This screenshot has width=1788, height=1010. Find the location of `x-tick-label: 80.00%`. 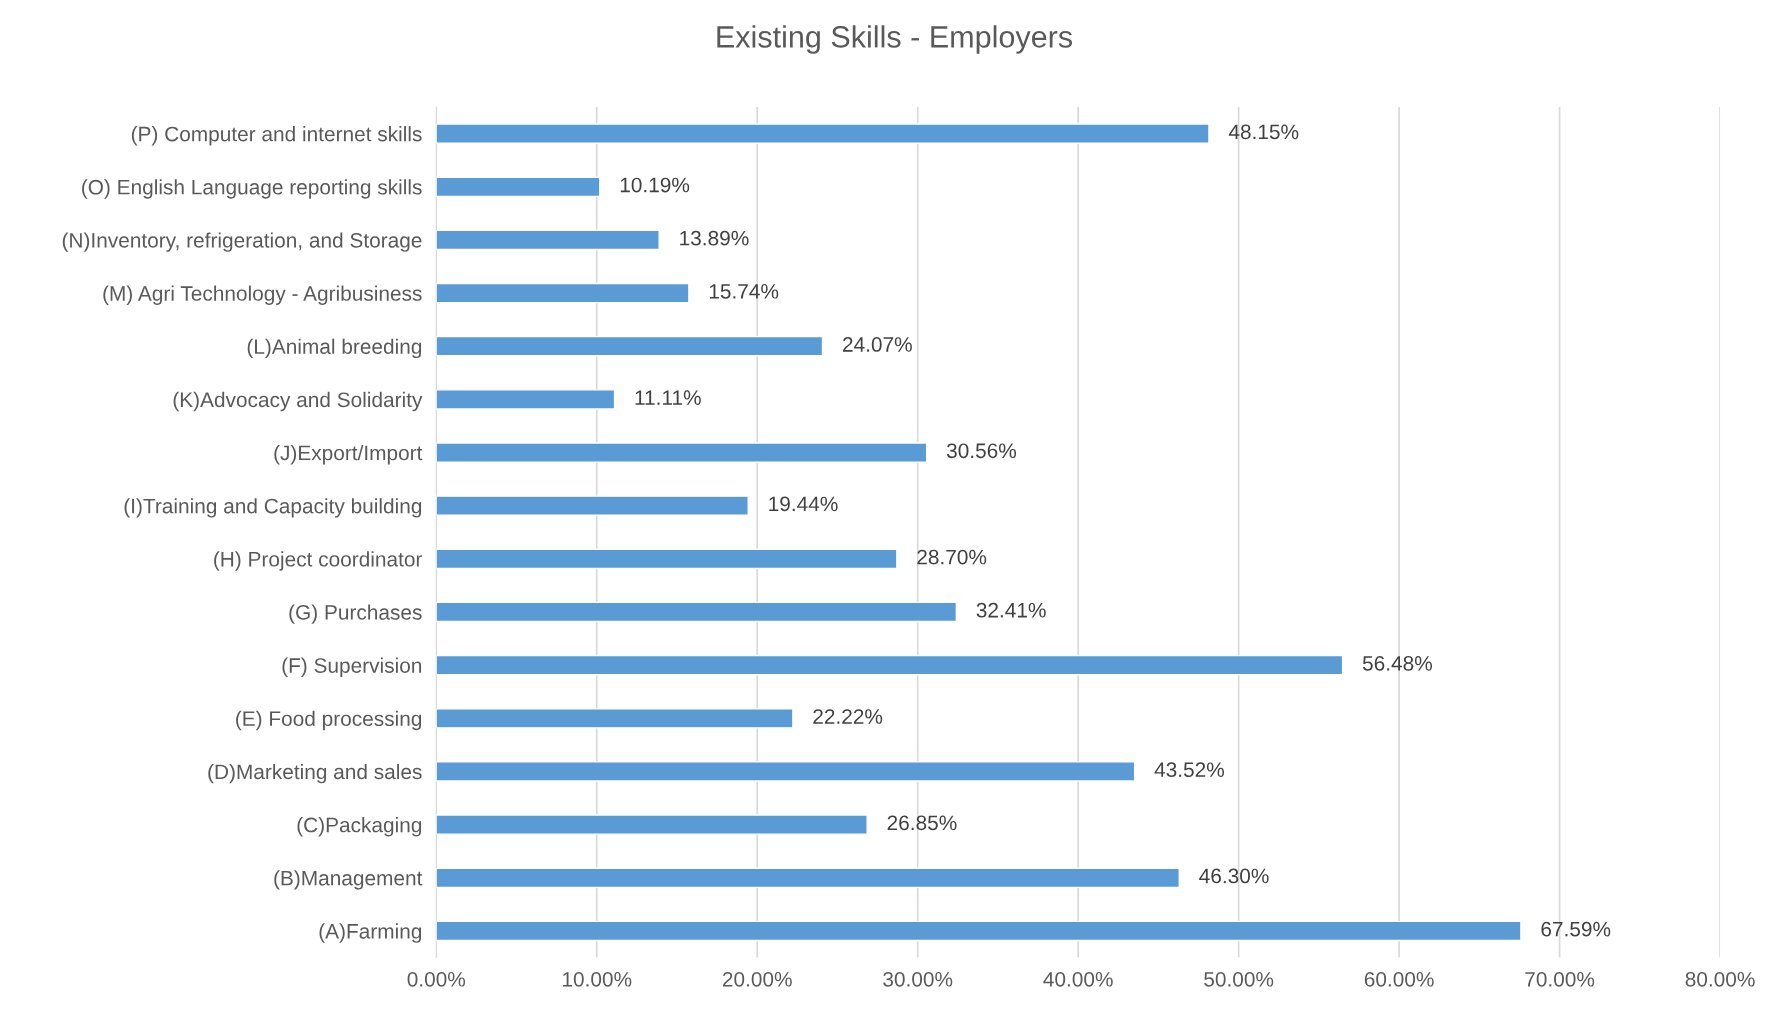

x-tick-label: 80.00% is located at coordinates (1720, 979).